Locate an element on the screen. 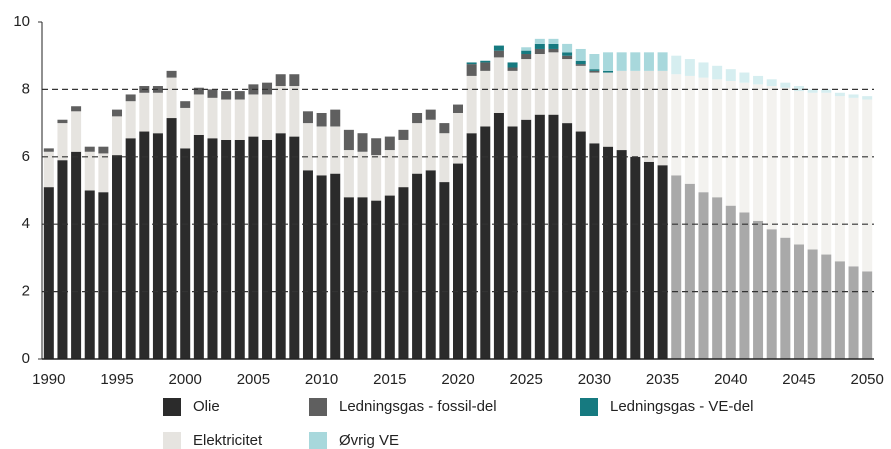 The height and width of the screenshot is (449, 891). x-tick-label: 1990 is located at coordinates (48, 379).